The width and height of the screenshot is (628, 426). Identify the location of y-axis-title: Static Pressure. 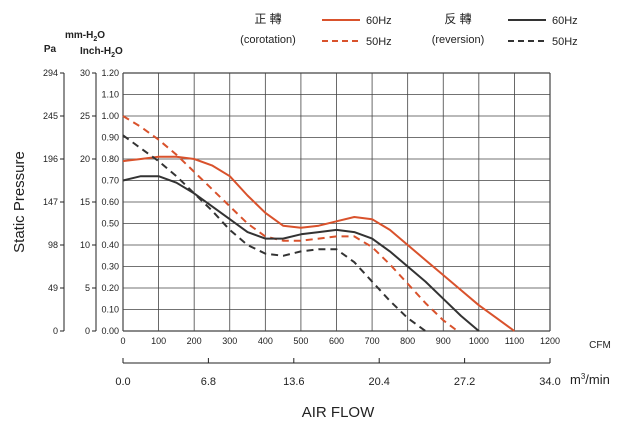
(19, 202).